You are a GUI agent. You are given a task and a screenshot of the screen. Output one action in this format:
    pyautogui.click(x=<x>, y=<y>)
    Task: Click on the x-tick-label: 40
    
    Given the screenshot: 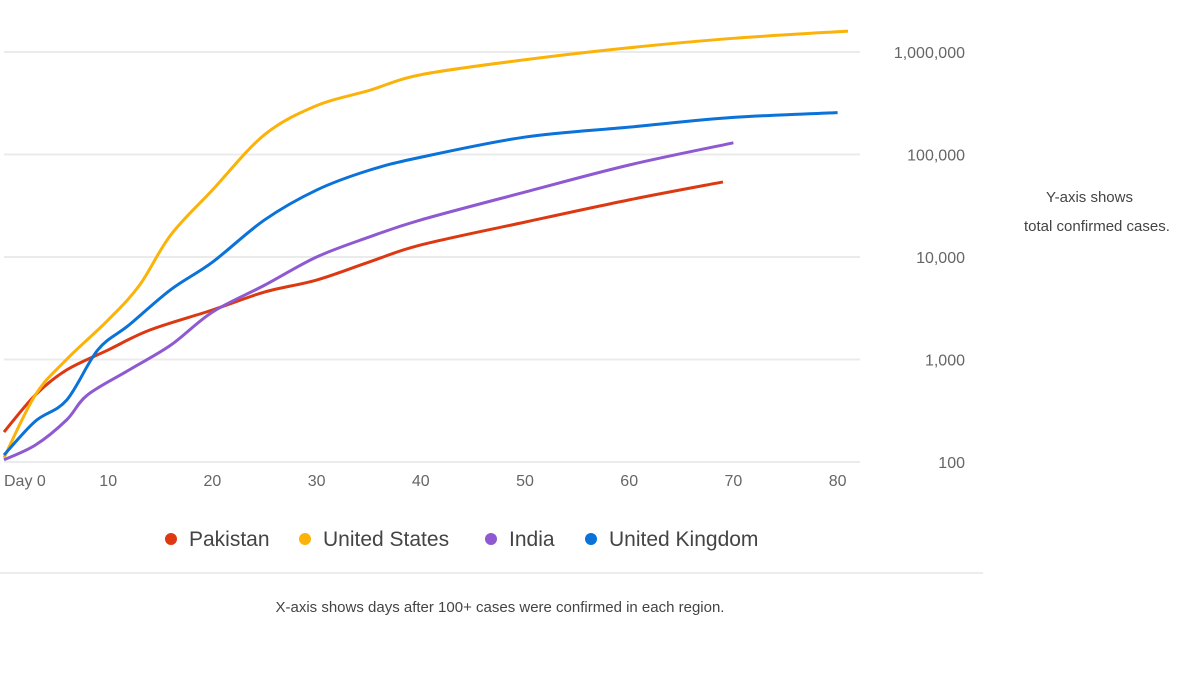 What is the action you would take?
    pyautogui.click(x=421, y=481)
    